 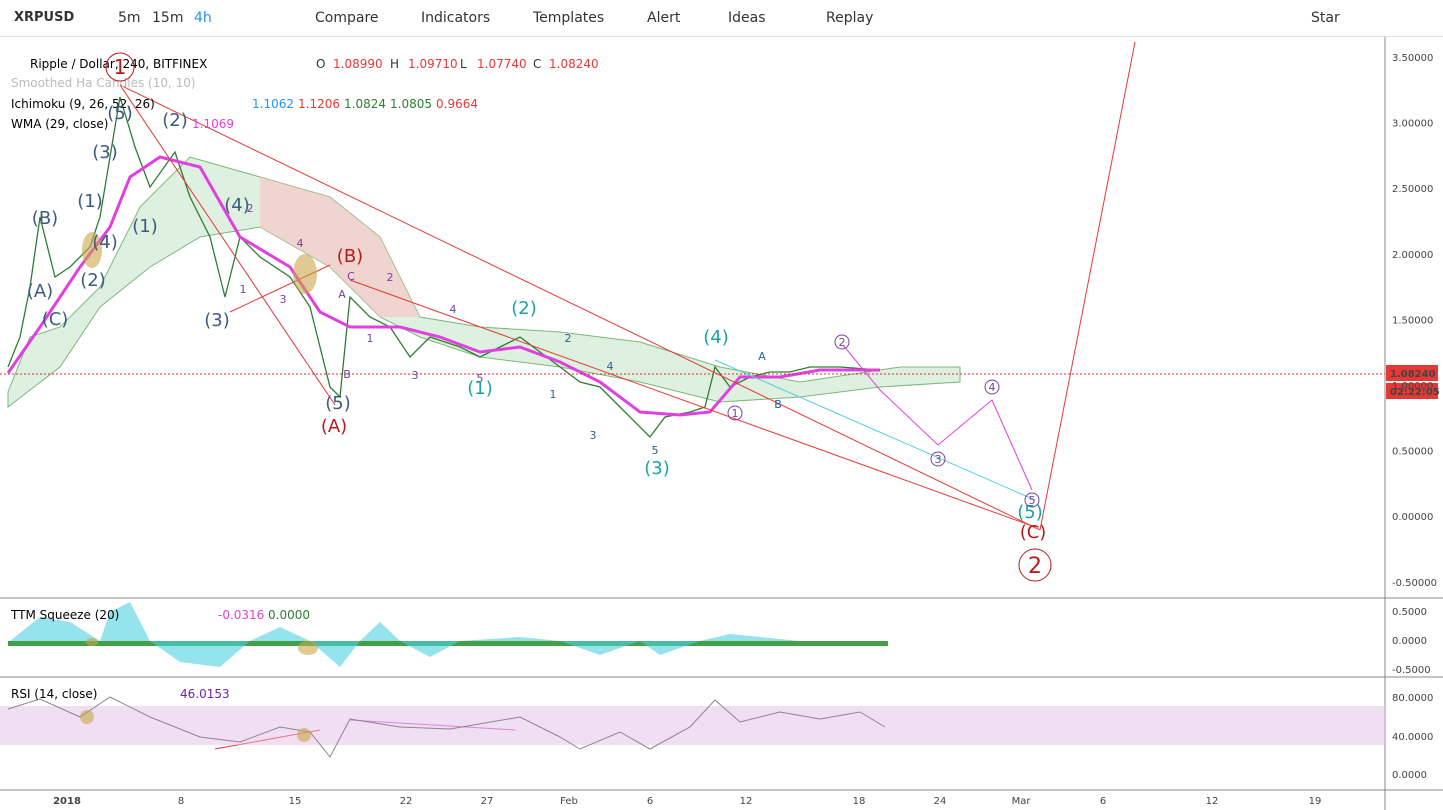 I want to click on indicator-label: RSI (14, close), so click(x=54, y=694).